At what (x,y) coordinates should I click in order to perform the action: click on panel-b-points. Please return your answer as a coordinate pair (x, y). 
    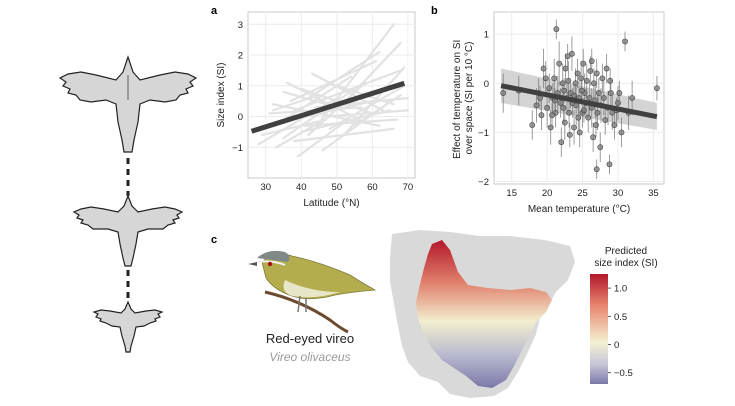
    Looking at the image, I should click on (580, 99).